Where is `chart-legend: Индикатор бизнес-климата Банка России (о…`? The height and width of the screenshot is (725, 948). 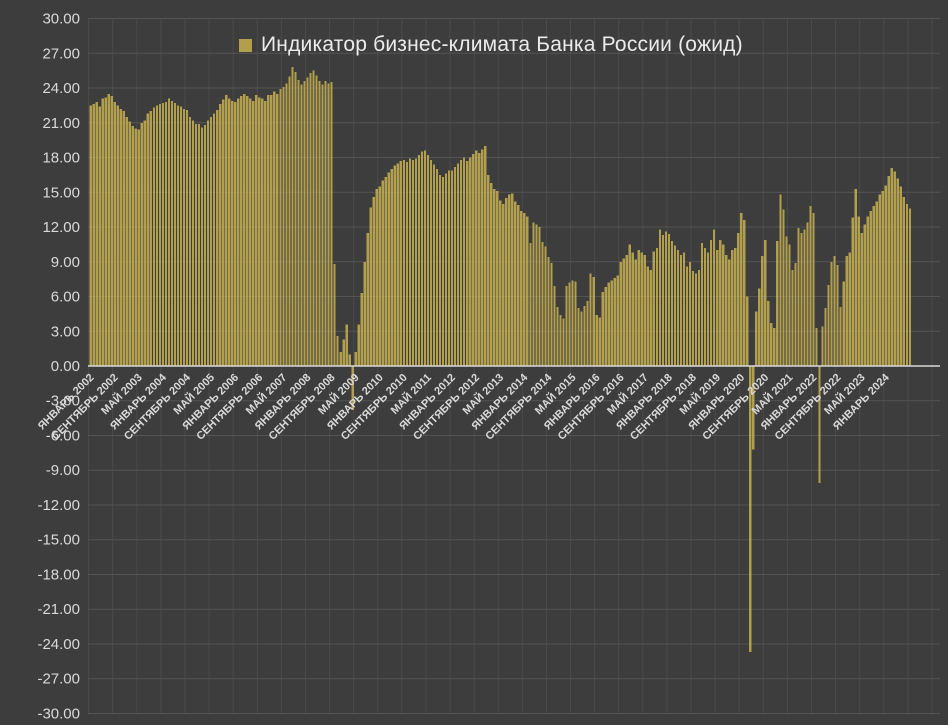 chart-legend: Индикатор бизнес-климата Банка России (о… is located at coordinates (491, 45).